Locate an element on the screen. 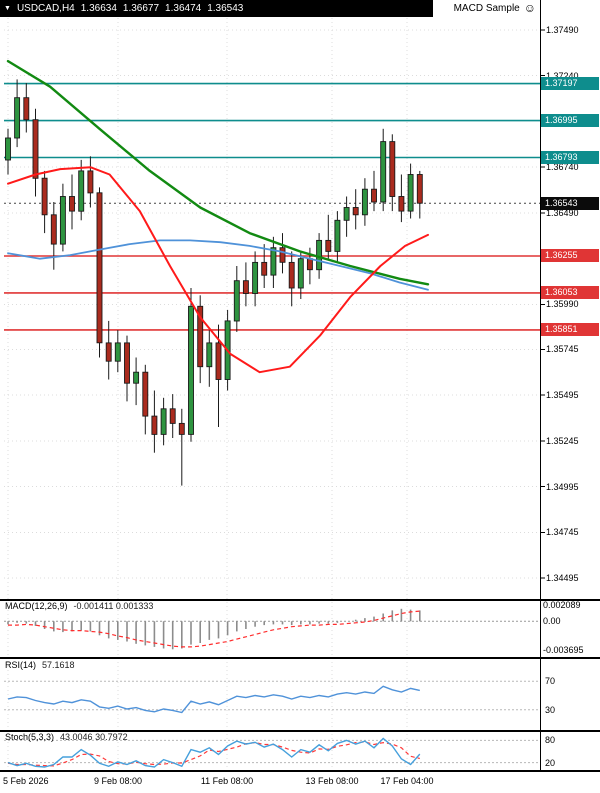 Image resolution: width=600 pixels, height=793 pixels. indicator-axis-label: 0.00 is located at coordinates (552, 621).